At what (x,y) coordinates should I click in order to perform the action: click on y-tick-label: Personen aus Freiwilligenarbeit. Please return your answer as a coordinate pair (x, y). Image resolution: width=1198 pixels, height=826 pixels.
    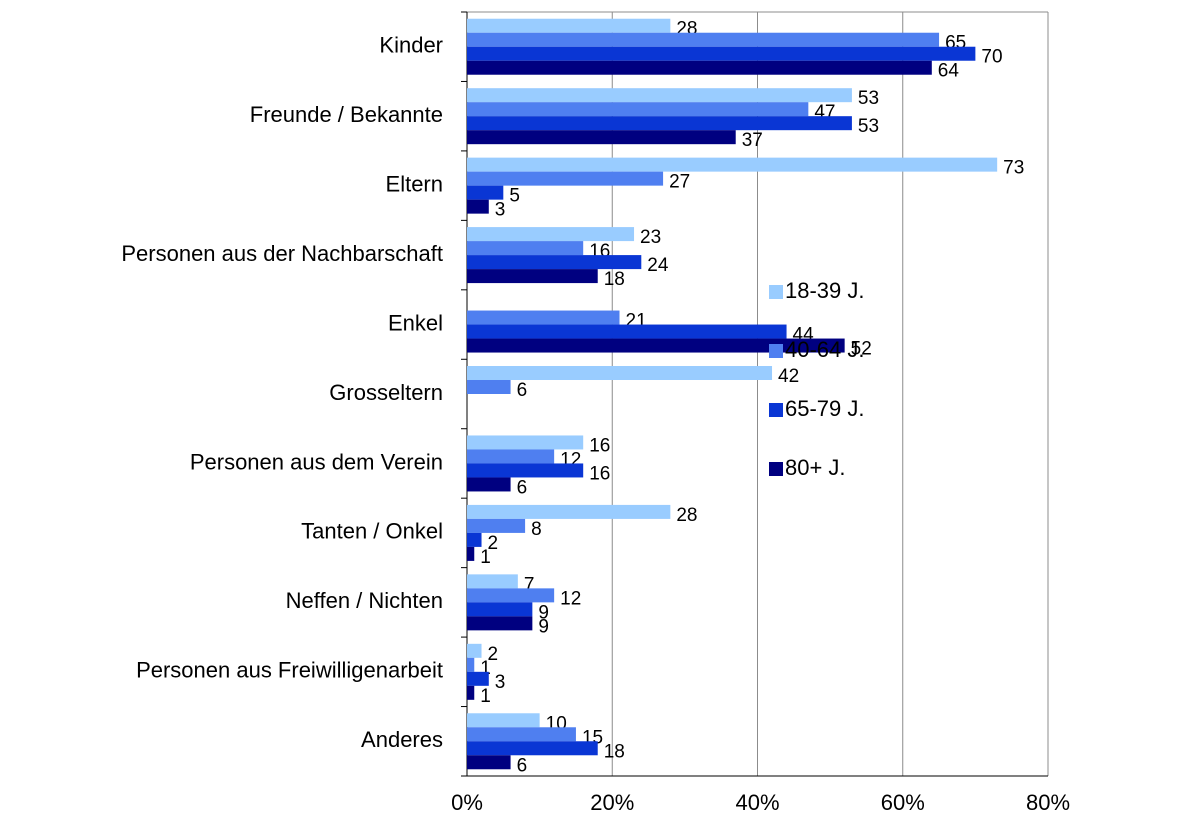
    Looking at the image, I should click on (289, 670).